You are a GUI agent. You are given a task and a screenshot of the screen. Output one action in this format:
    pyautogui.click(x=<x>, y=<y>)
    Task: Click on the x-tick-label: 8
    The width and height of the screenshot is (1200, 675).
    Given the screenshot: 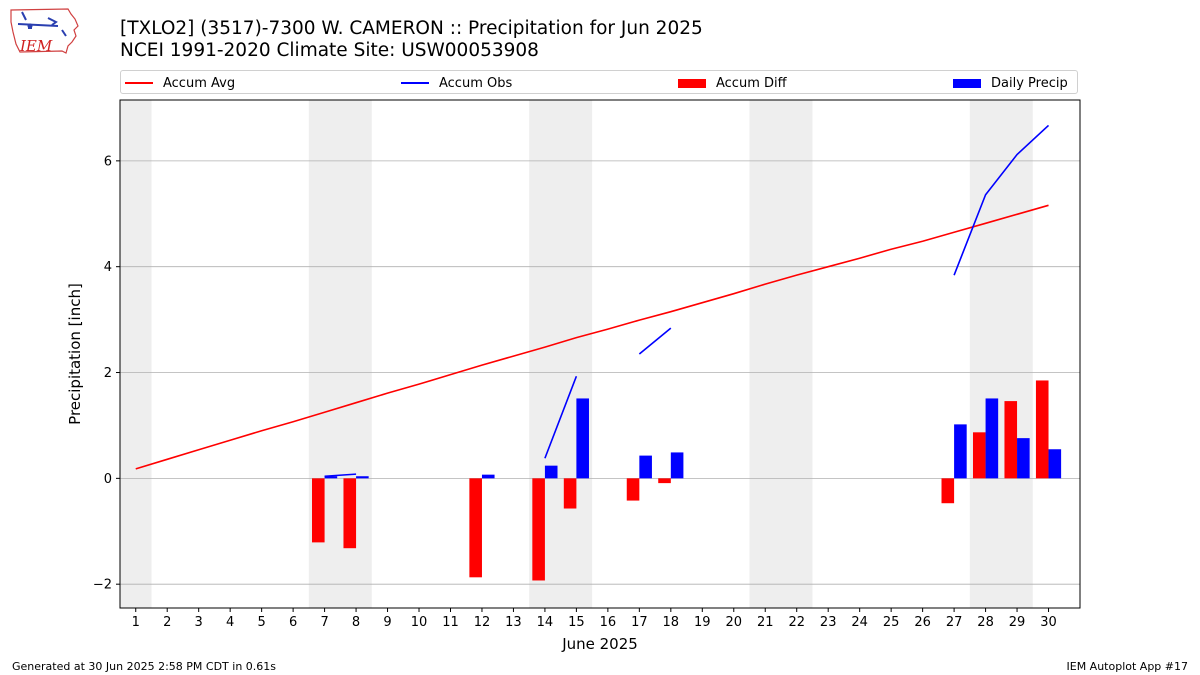 What is the action you would take?
    pyautogui.click(x=356, y=622)
    